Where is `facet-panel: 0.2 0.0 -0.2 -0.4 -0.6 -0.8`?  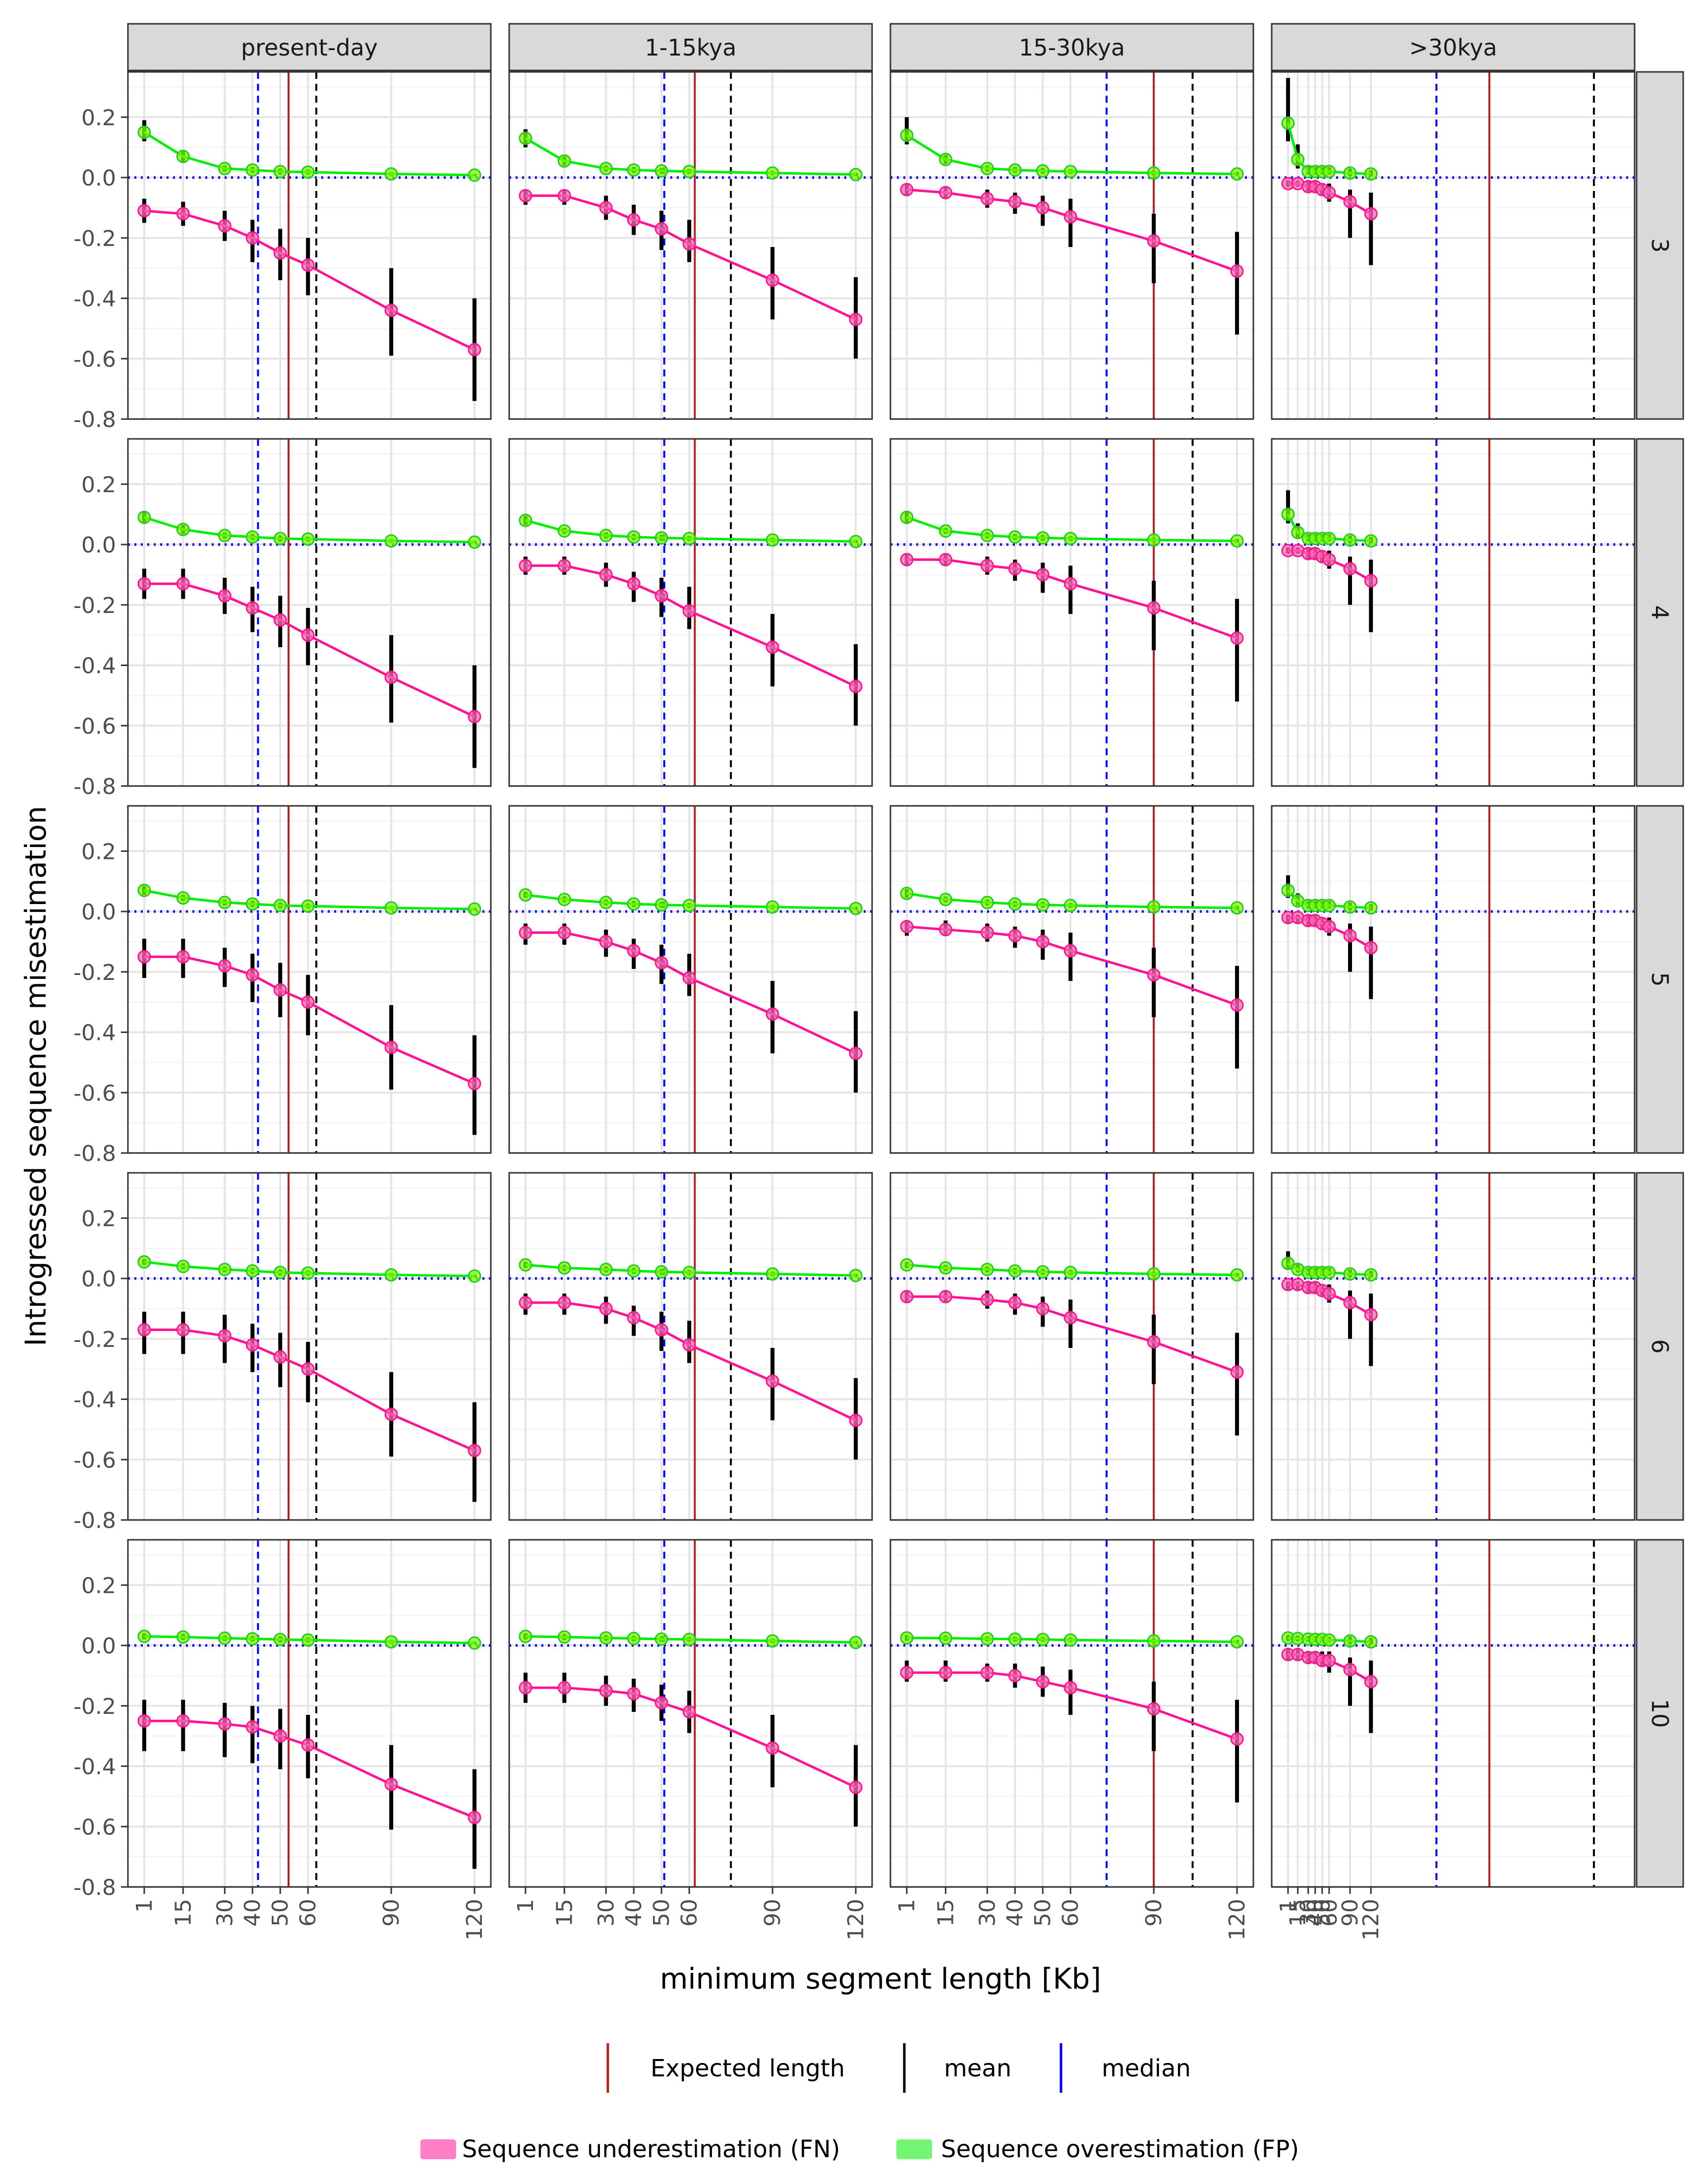 facet-panel: 0.2 0.0 -0.2 -0.4 -0.6 -0.8 is located at coordinates (282, 618).